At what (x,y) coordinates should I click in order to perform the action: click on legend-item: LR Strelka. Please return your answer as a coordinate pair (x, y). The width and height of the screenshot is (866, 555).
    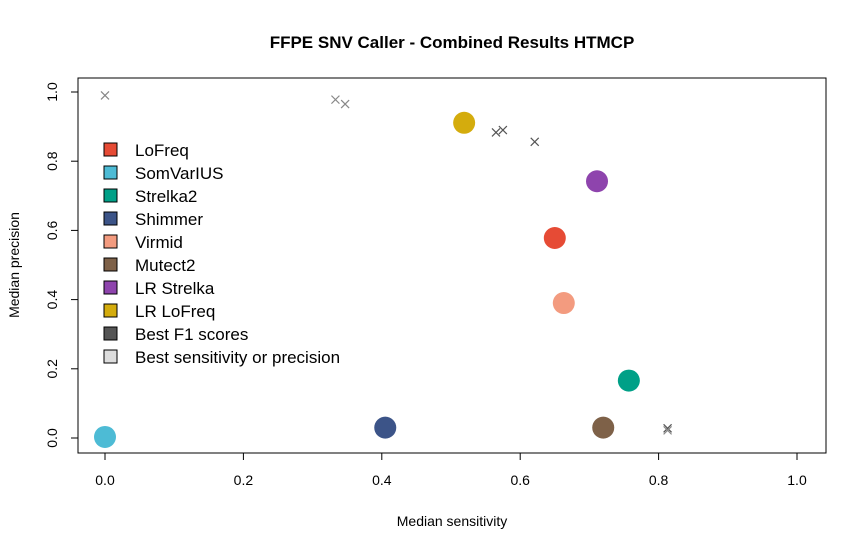
    Looking at the image, I should click on (159, 288).